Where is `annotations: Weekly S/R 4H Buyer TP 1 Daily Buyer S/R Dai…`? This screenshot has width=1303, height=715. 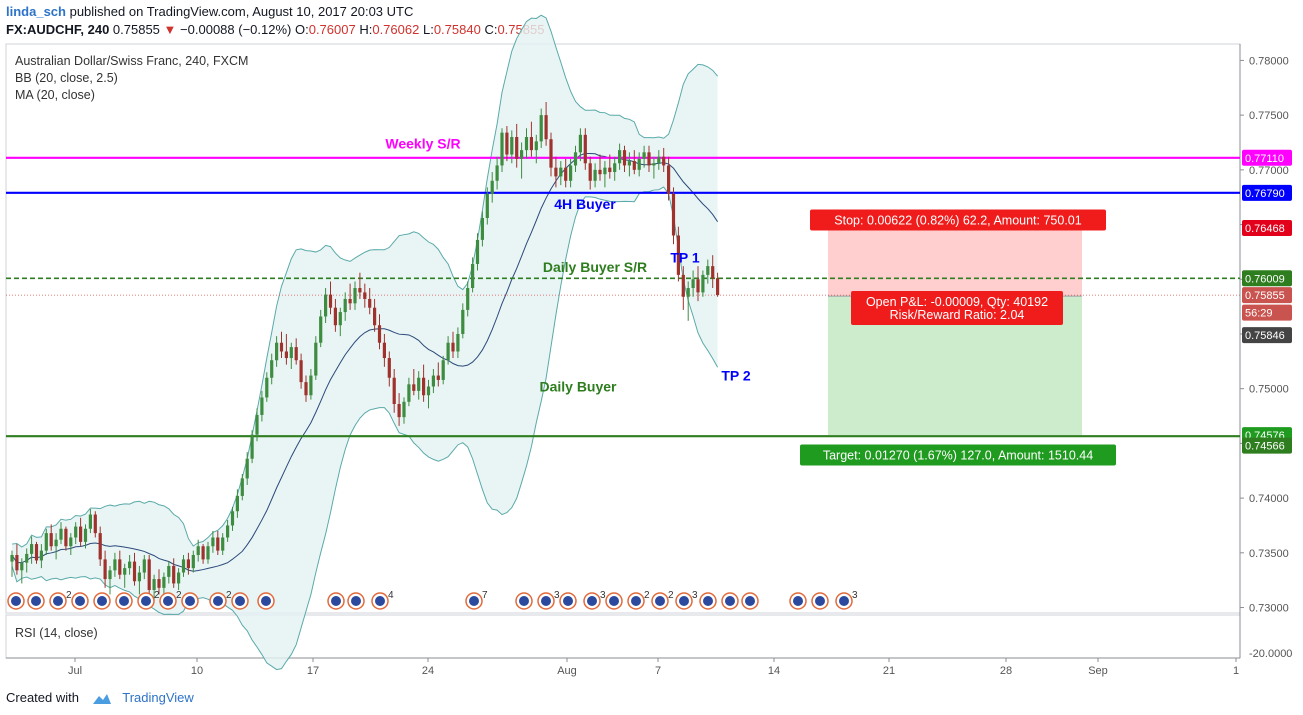 annotations: Weekly S/R 4H Buyer TP 1 Daily Buyer S/R Dai… is located at coordinates (567, 265).